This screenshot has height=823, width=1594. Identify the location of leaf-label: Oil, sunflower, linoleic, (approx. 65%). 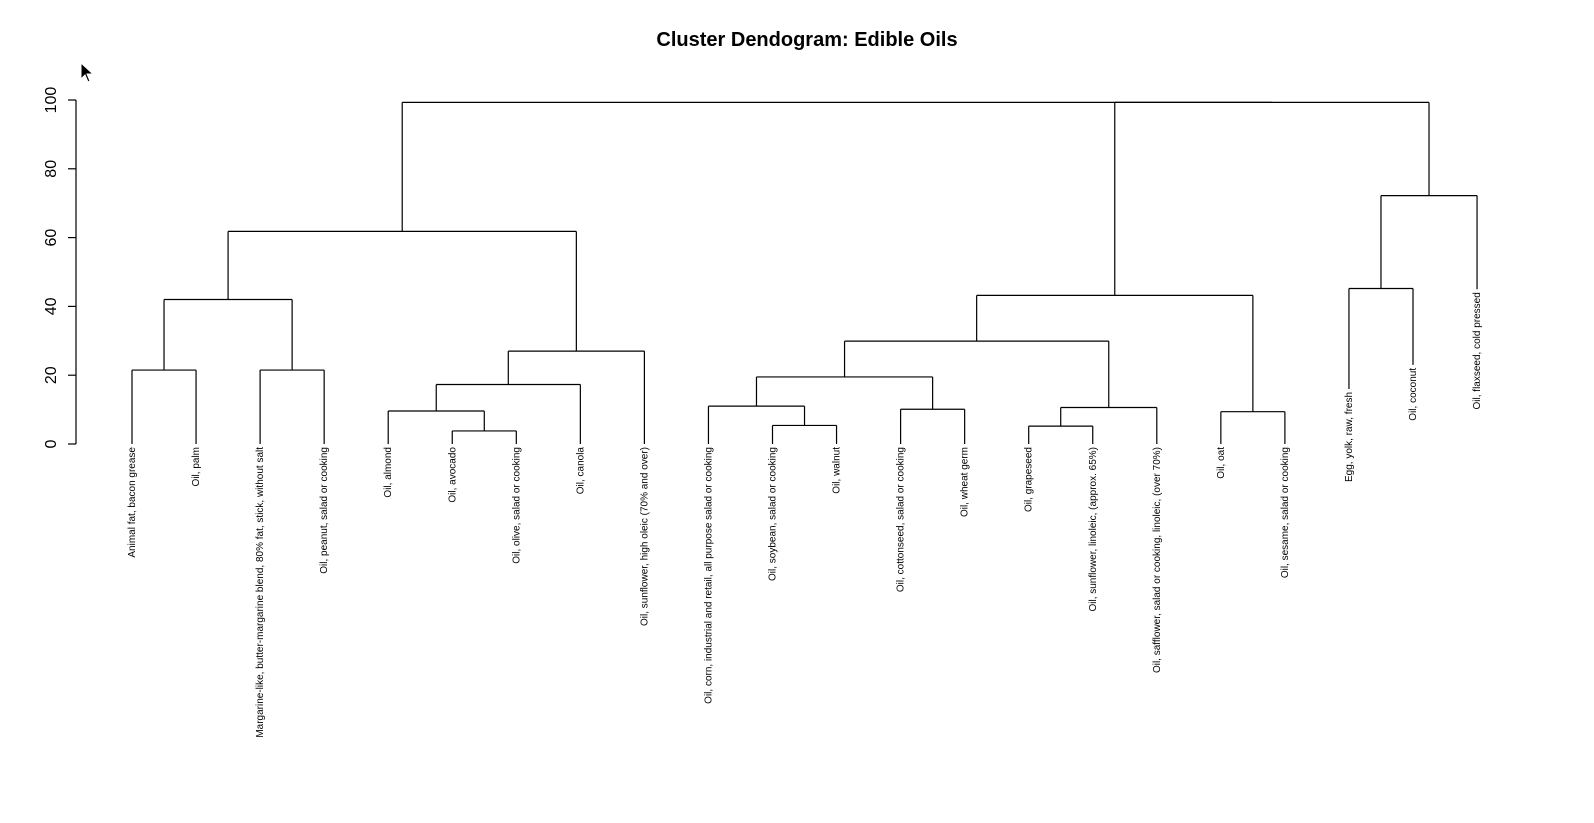
(1093, 529).